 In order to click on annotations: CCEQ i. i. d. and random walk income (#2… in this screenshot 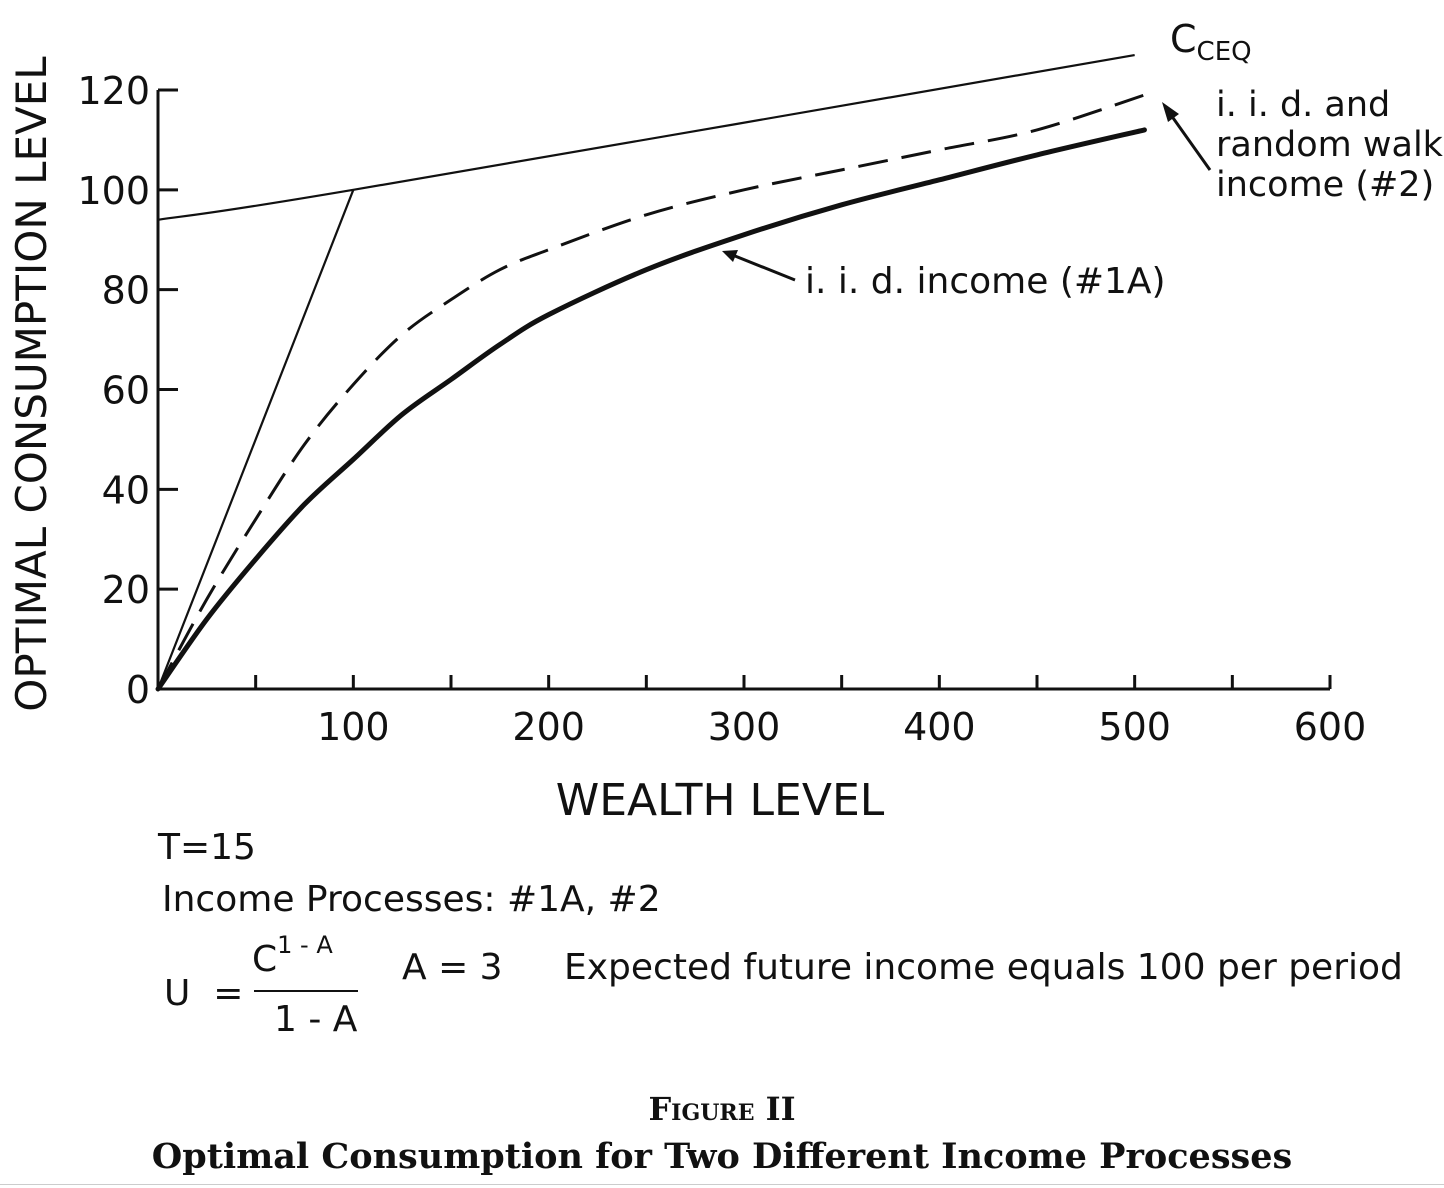, I will do `click(1083, 159)`.